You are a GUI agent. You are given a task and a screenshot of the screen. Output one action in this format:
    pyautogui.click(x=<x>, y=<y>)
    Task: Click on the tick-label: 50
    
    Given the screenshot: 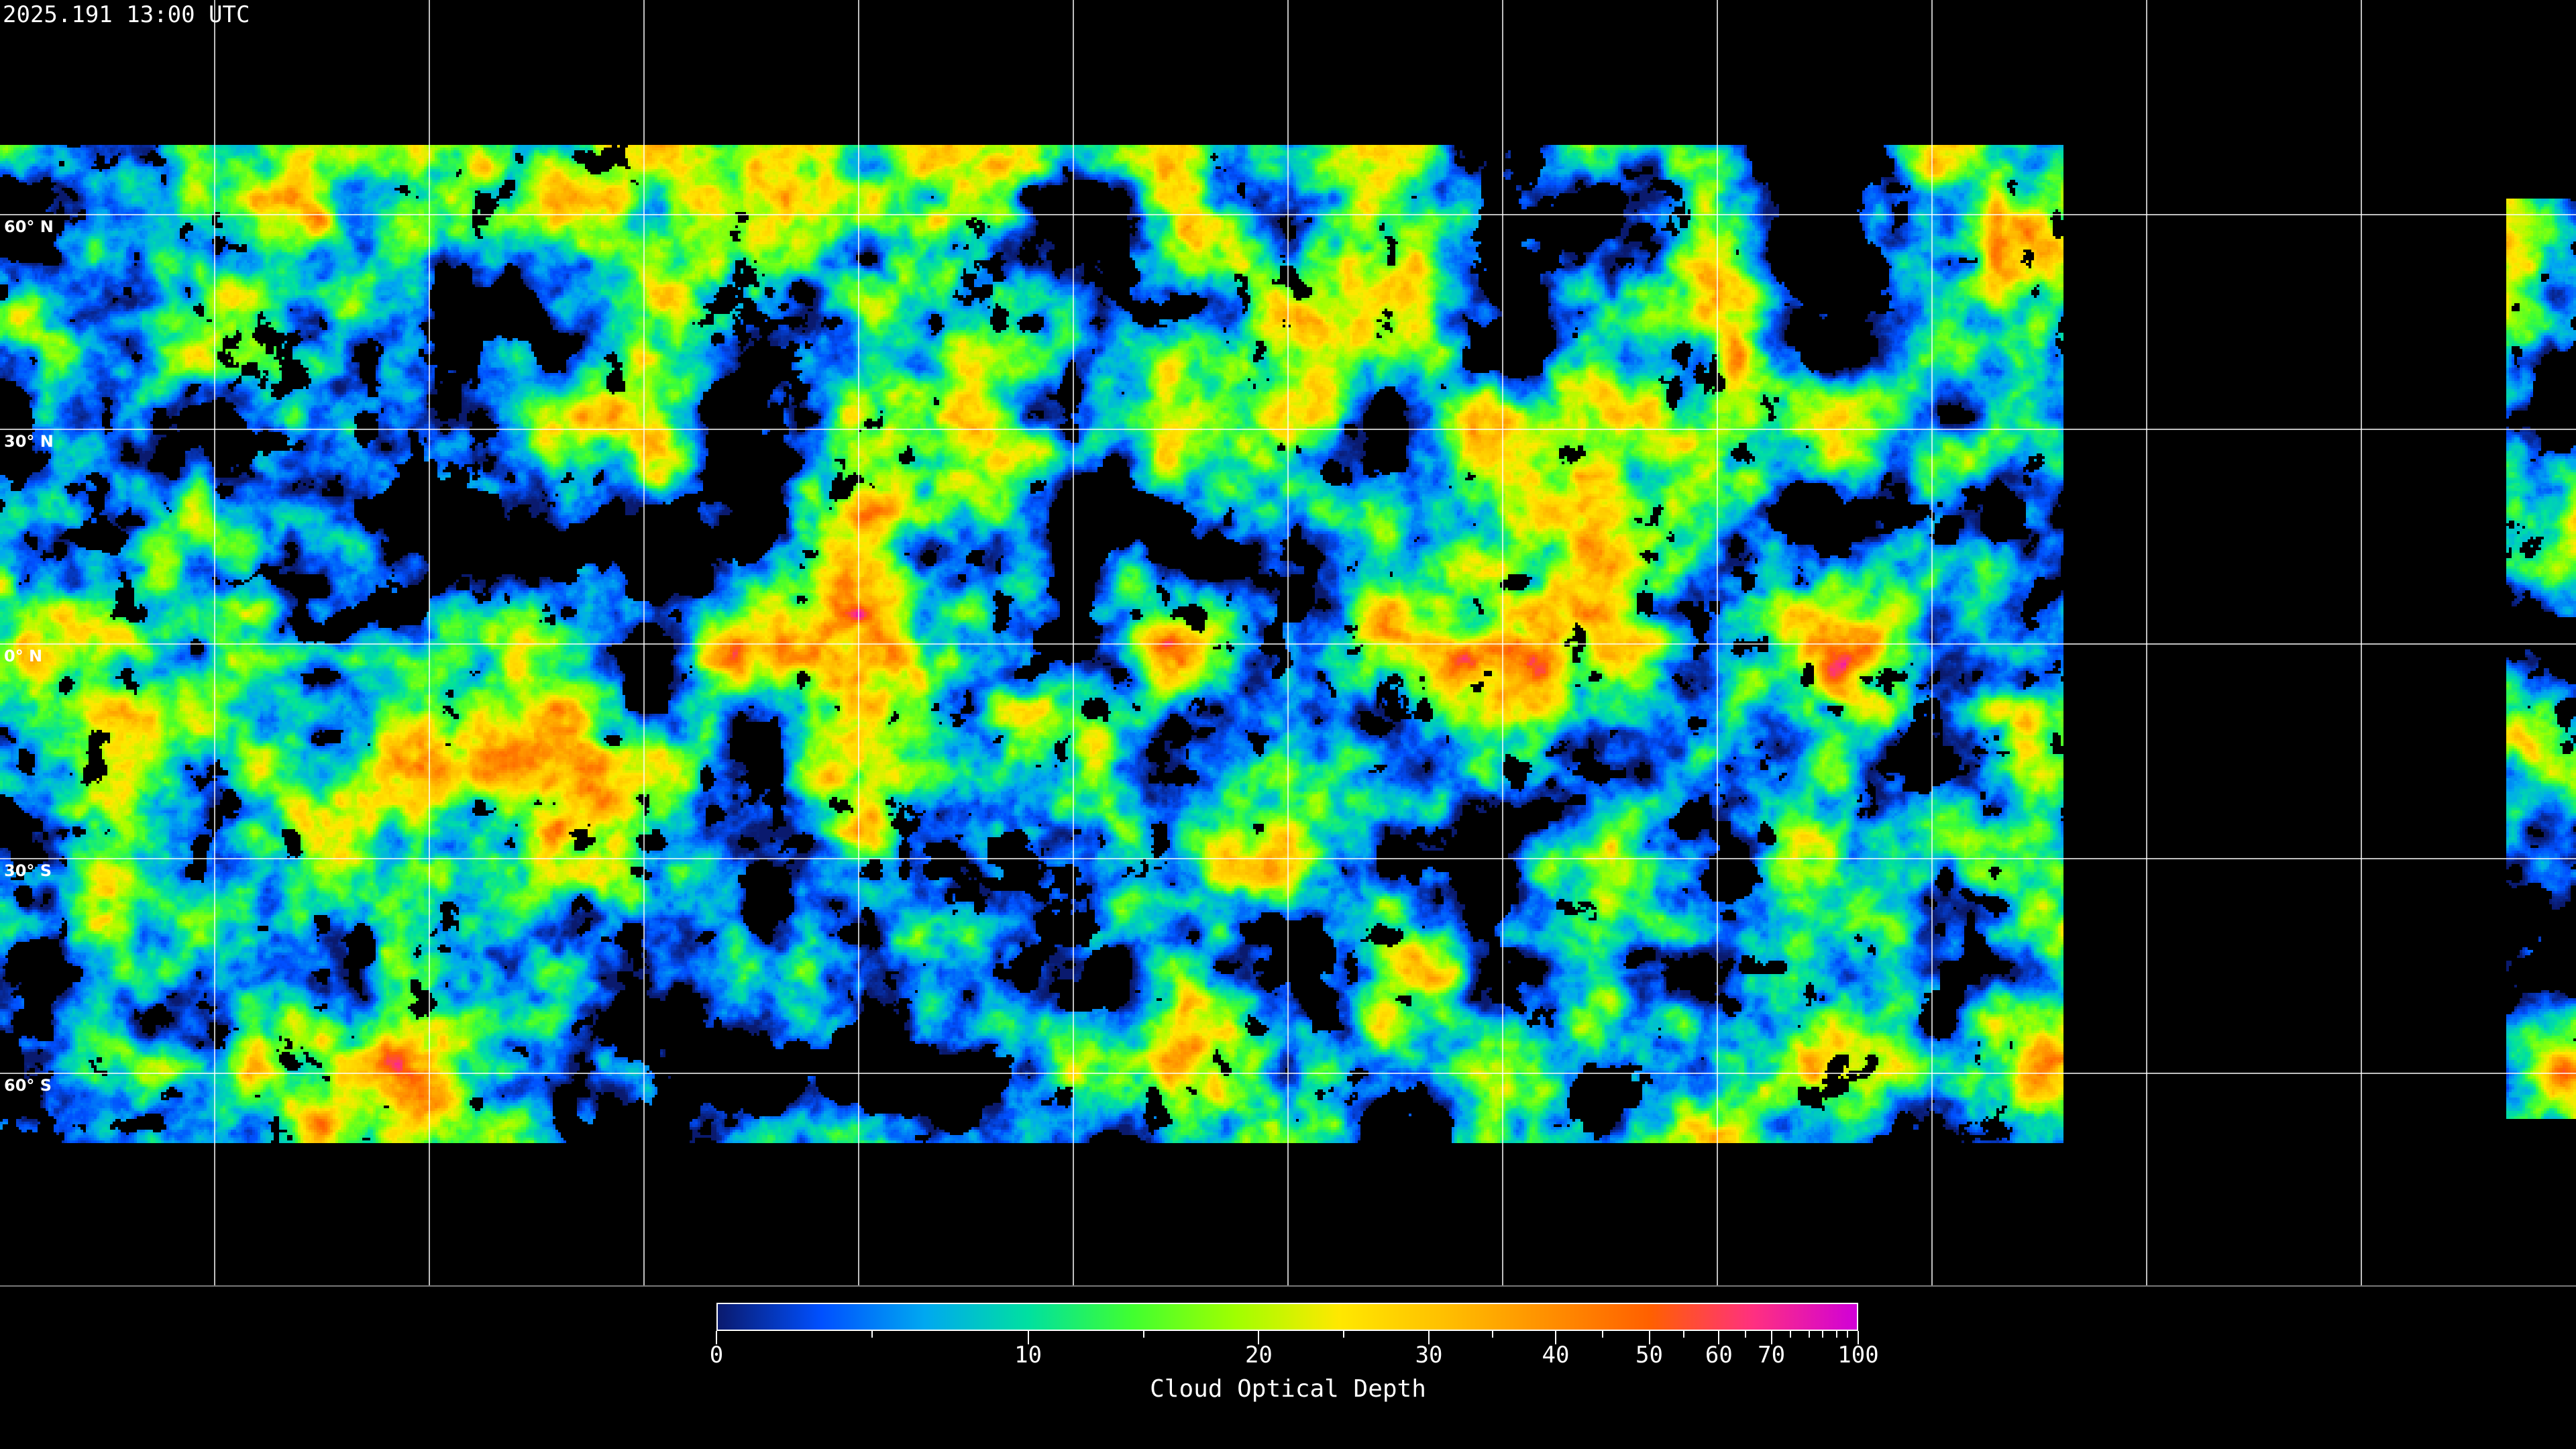 What is the action you would take?
    pyautogui.click(x=1649, y=1355)
    